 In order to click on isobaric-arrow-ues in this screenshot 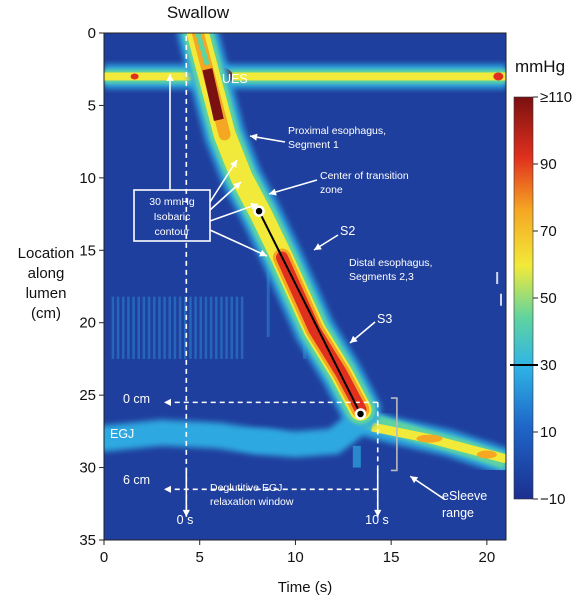, I will do `click(170, 132)`.